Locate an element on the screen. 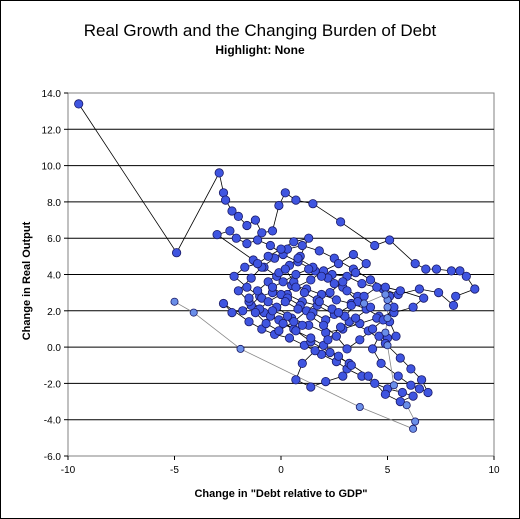  y-tick-label: 8.0 is located at coordinates (54, 203).